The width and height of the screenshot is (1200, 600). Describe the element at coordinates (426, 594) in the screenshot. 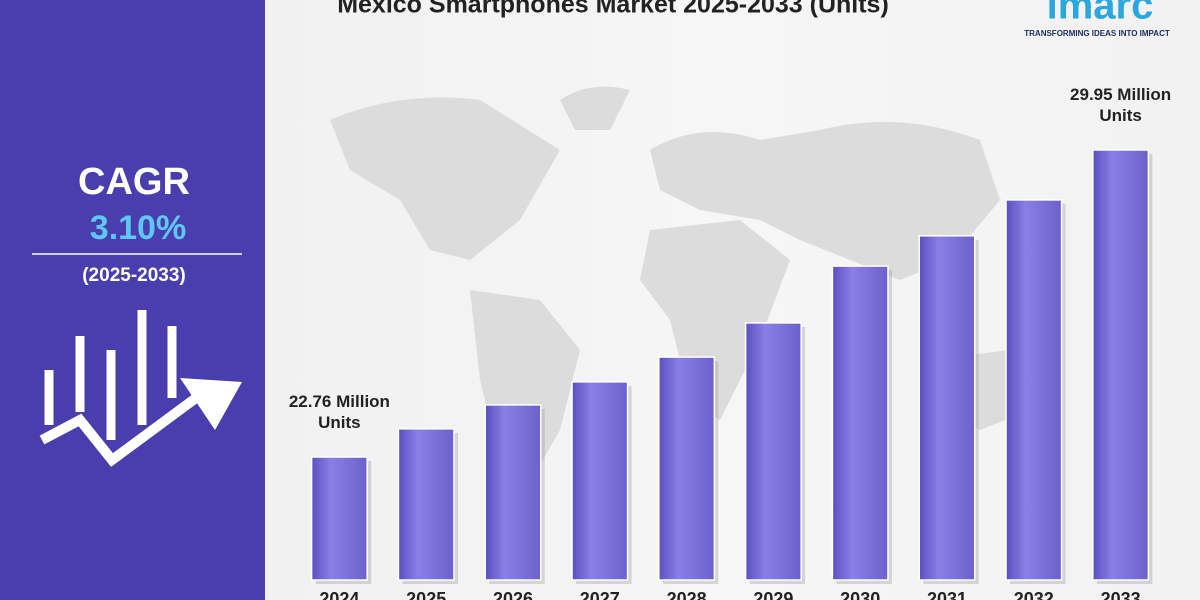

I see `x-tick-label: 2025` at that location.